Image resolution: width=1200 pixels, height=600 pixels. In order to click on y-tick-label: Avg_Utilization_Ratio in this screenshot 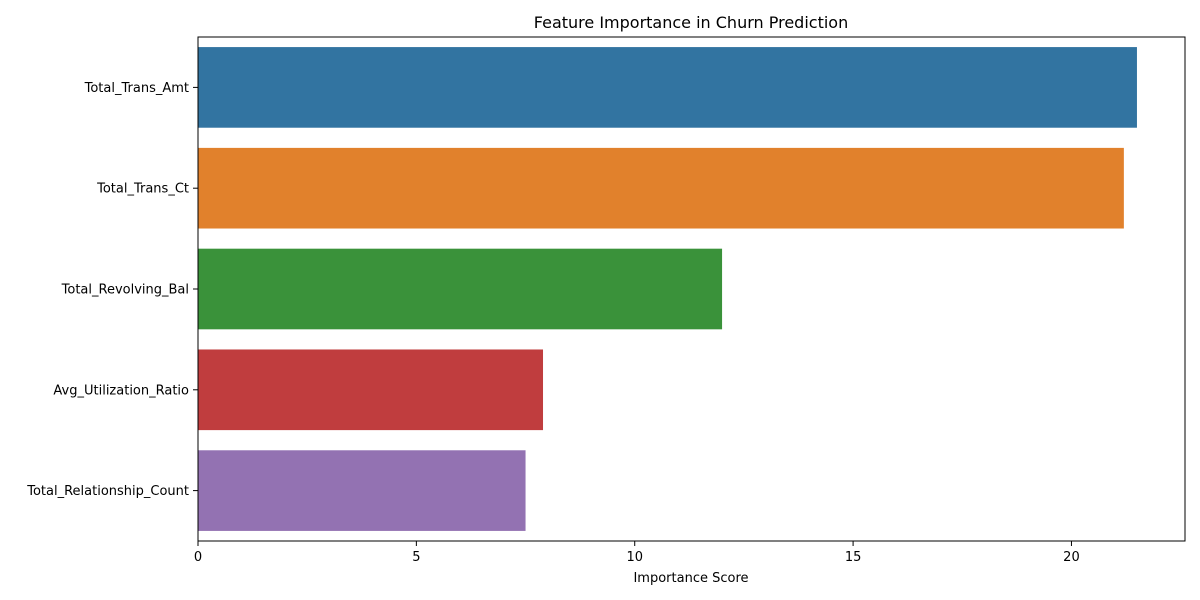, I will do `click(121, 390)`.